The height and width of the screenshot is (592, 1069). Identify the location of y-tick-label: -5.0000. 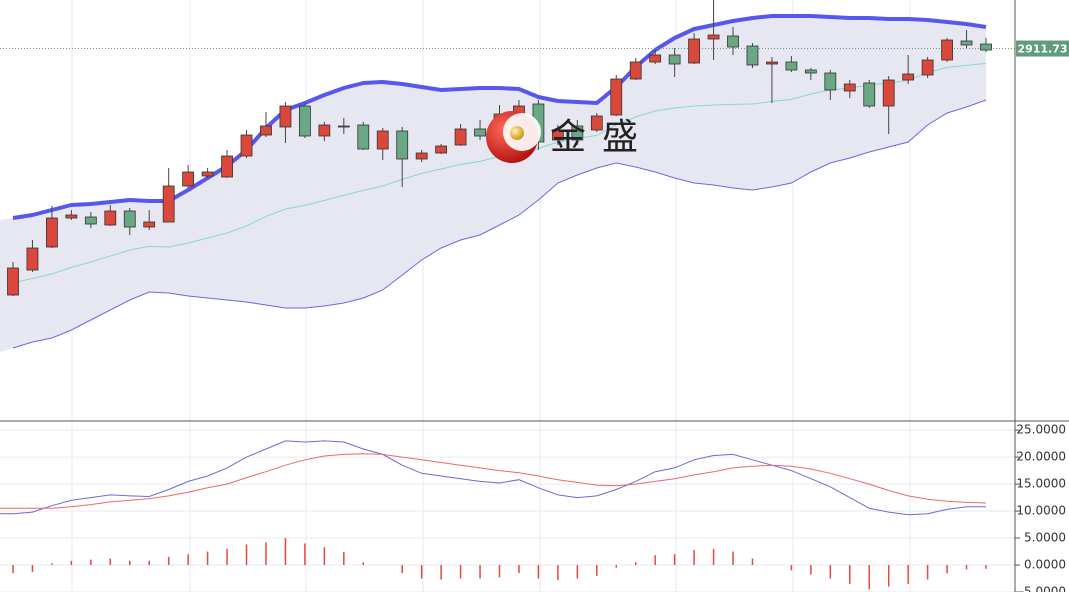
(1043, 588).